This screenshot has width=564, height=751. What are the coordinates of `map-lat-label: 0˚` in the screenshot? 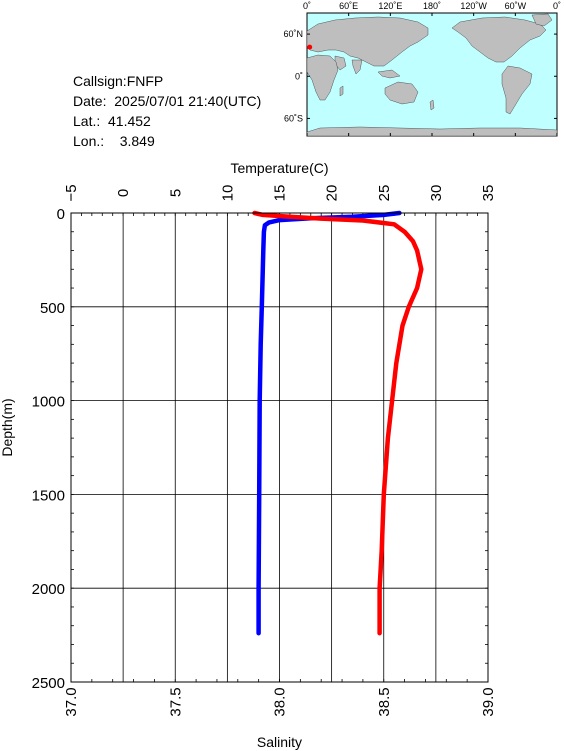 It's located at (299, 76).